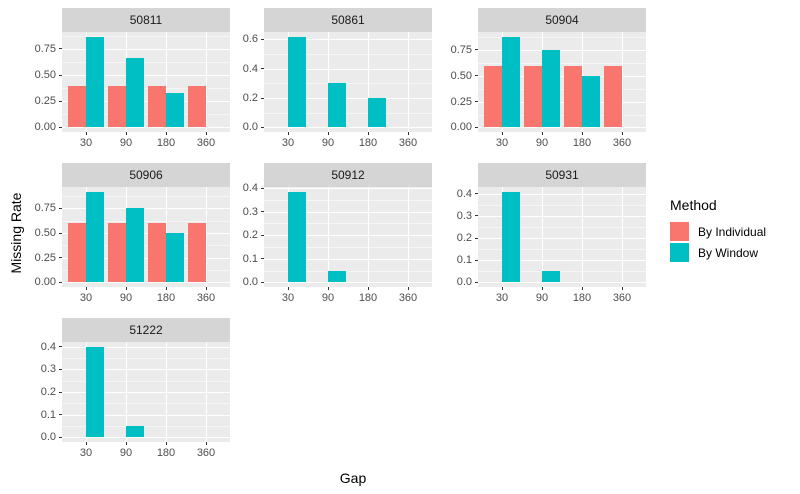 The image size is (800, 494). I want to click on y-tick-label: 0.0, so click(464, 282).